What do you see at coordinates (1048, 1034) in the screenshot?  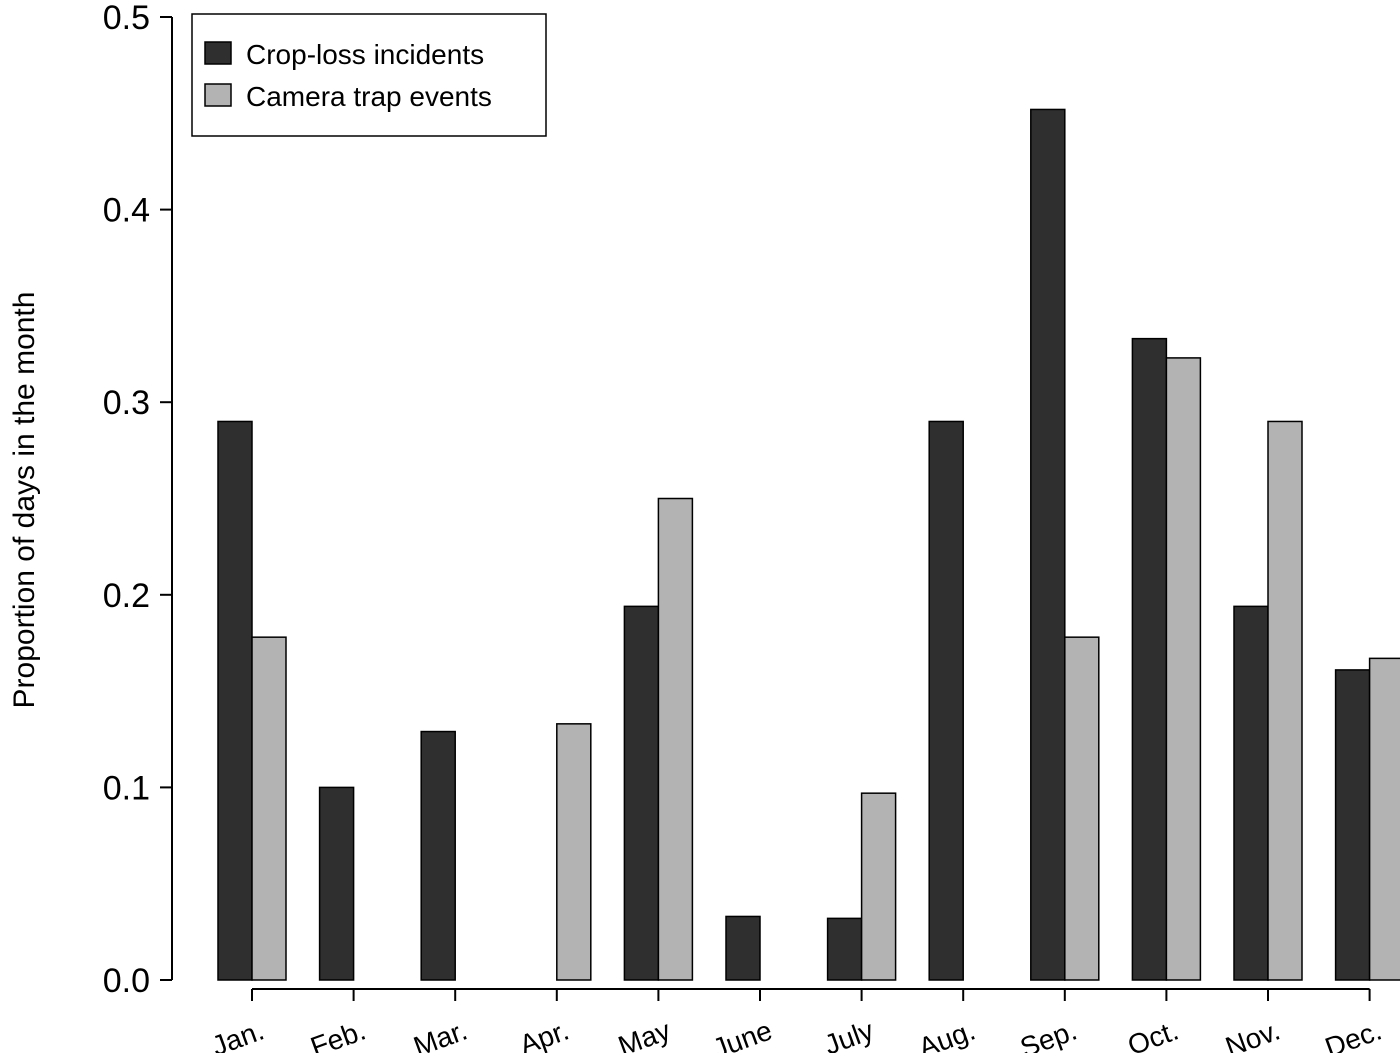 I see `x-tick-label: Sep.` at bounding box center [1048, 1034].